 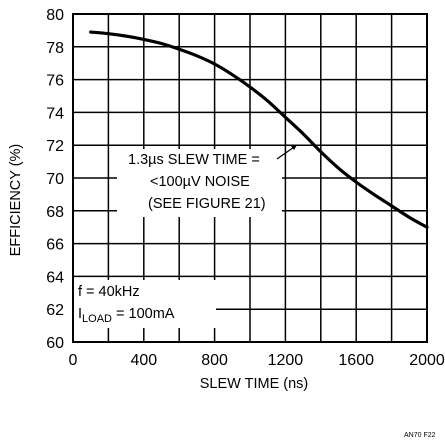 What do you see at coordinates (55, 310) in the screenshot?
I see `y-tick-label: 62` at bounding box center [55, 310].